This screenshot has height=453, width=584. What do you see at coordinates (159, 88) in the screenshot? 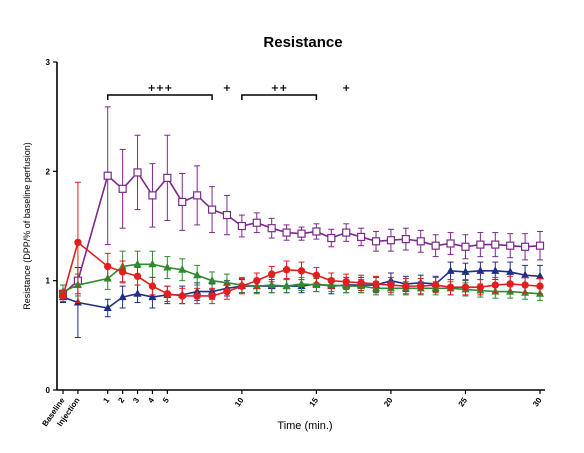
I see `significance-label: +++` at bounding box center [159, 88].